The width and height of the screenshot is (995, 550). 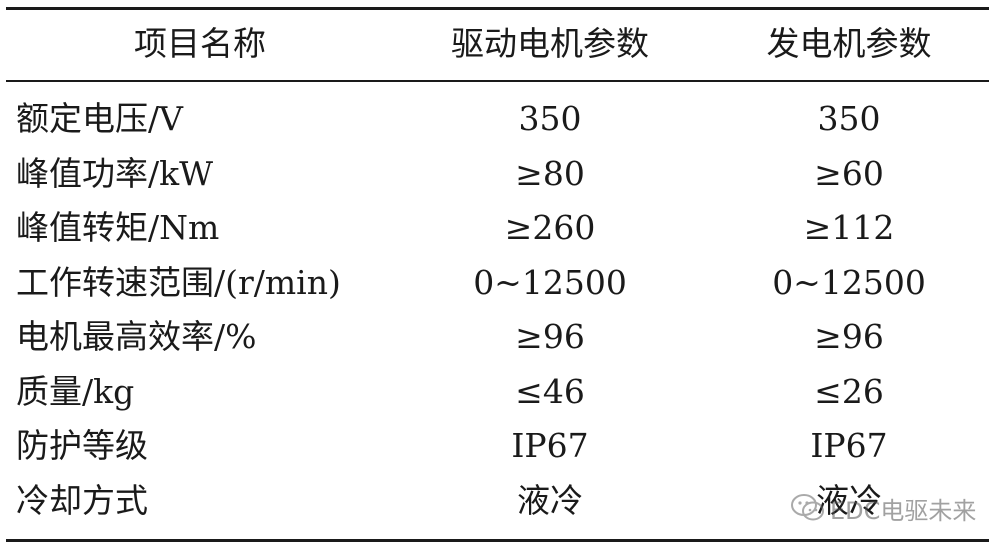 I want to click on generator-value: ≥96, so click(x=849, y=336).